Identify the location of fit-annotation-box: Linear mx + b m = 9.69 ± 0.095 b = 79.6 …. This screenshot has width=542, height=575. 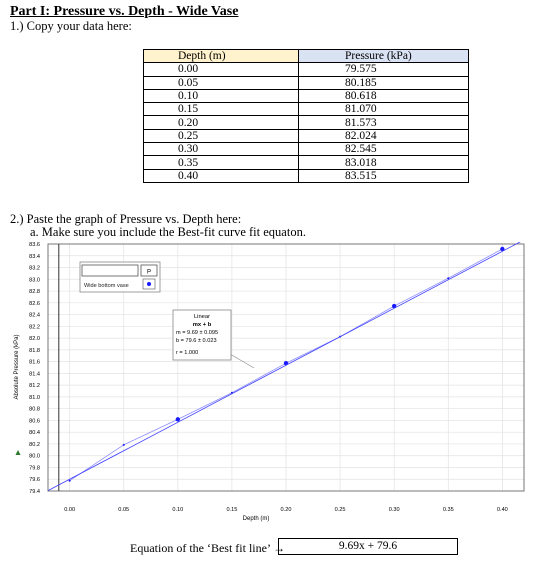
(202, 335).